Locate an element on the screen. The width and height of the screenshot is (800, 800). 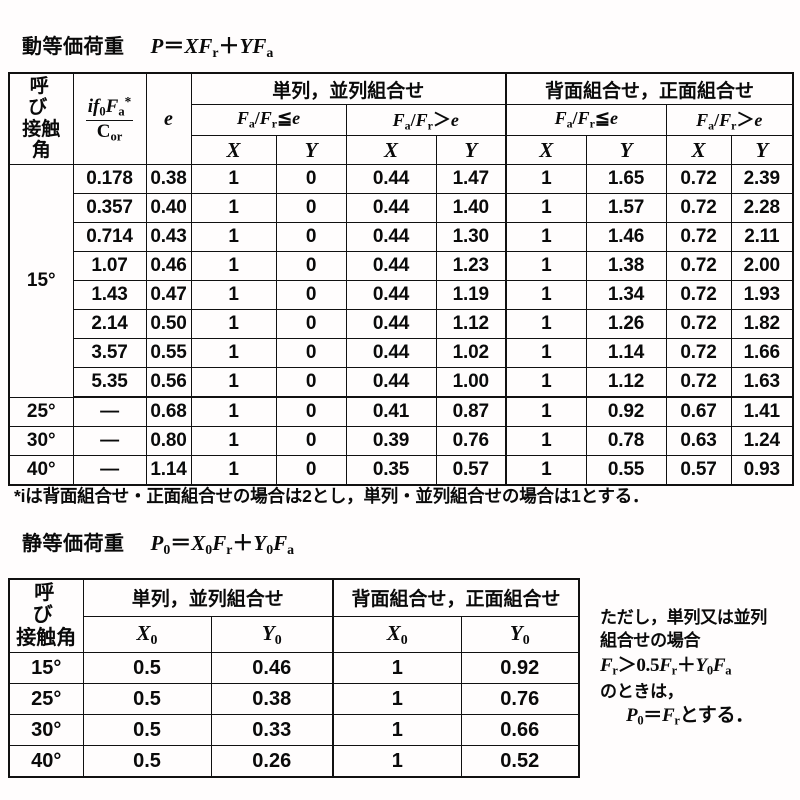
header-y-3: Y is located at coordinates (626, 150).